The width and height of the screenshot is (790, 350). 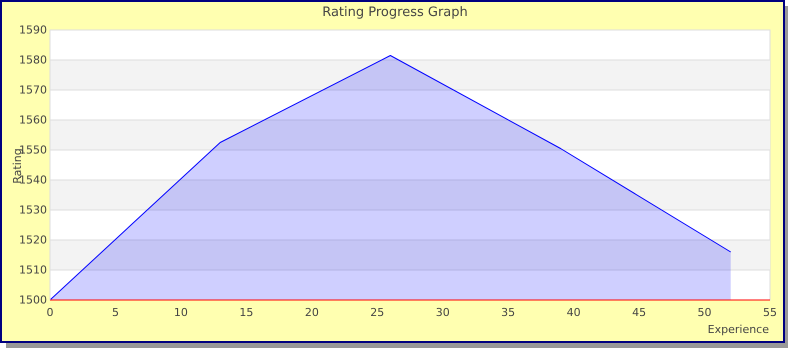 What do you see at coordinates (395, 12) in the screenshot?
I see `chart-title: Rating Progress Graph` at bounding box center [395, 12].